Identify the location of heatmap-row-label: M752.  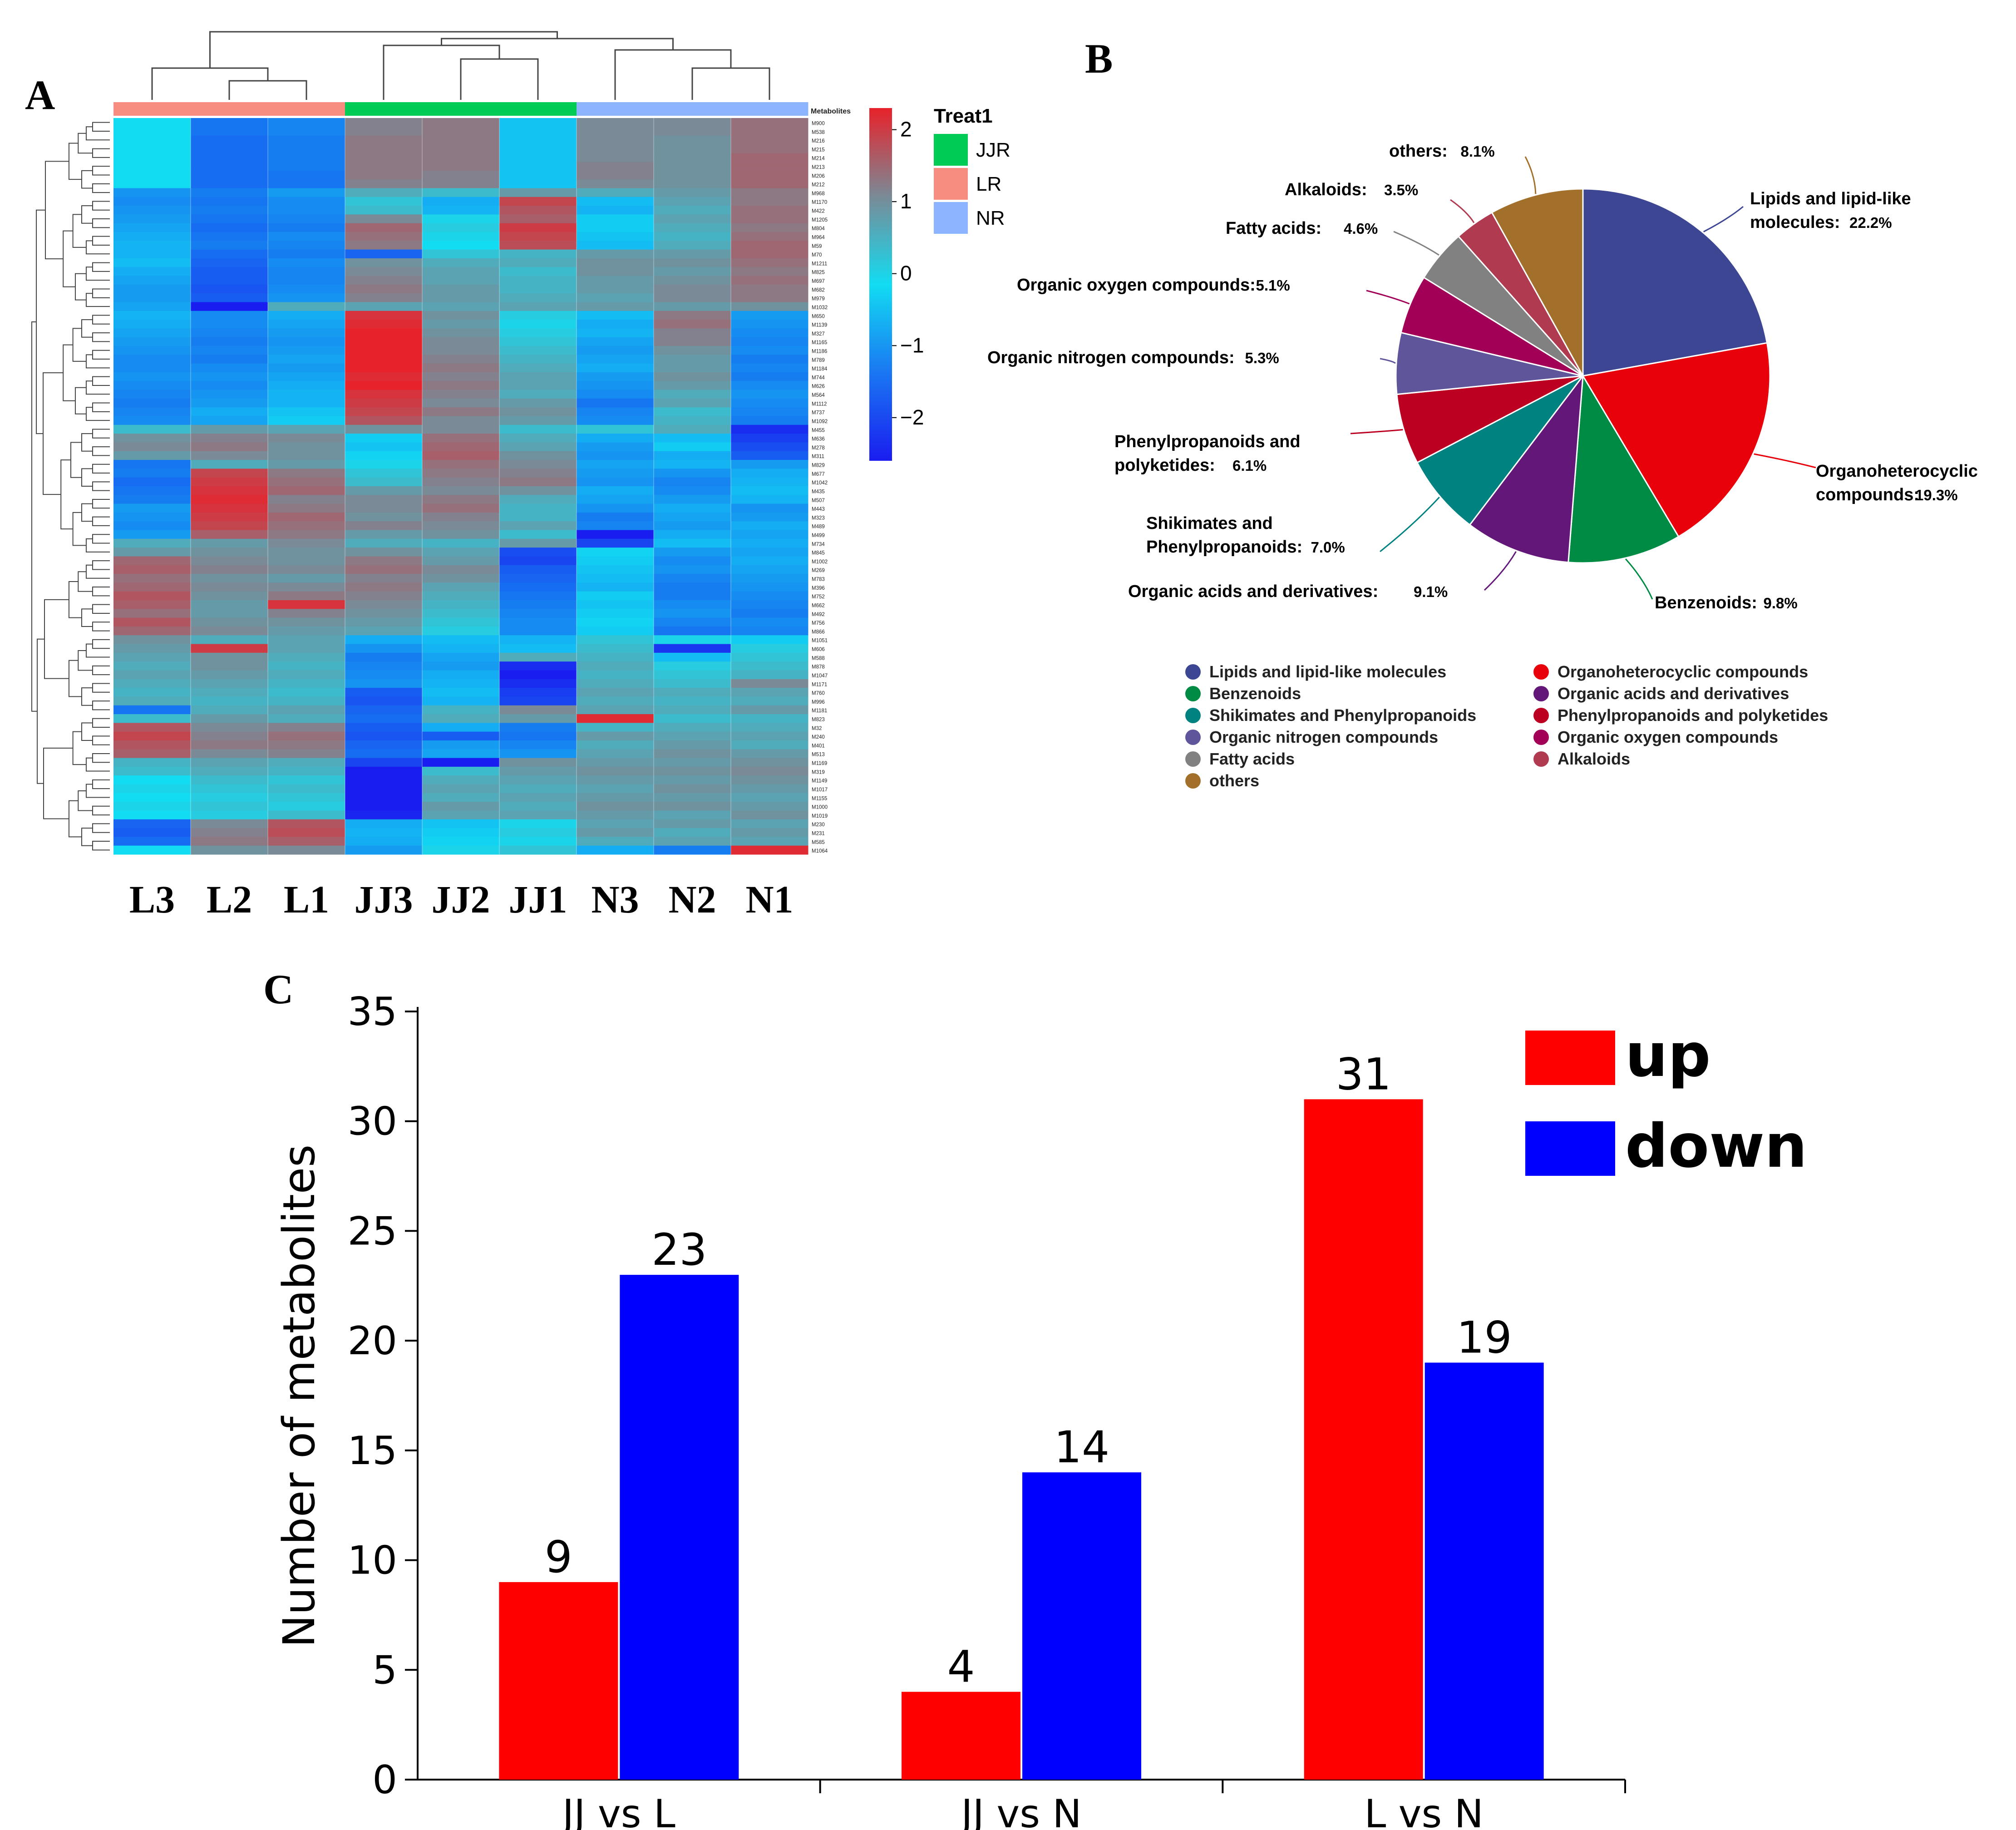
(819, 597).